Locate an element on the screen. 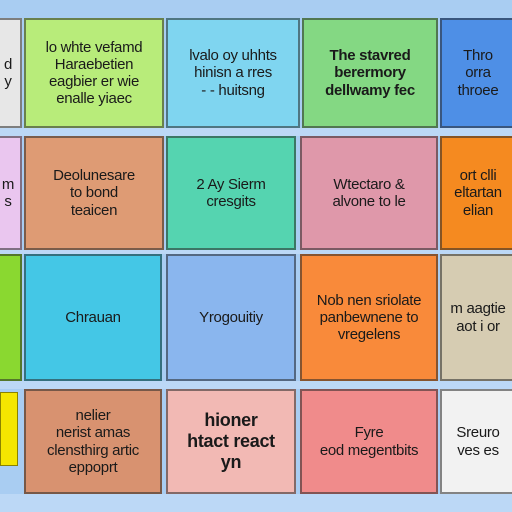 The height and width of the screenshot is (512, 512). card-text-line: eod megentbits is located at coordinates (369, 450).